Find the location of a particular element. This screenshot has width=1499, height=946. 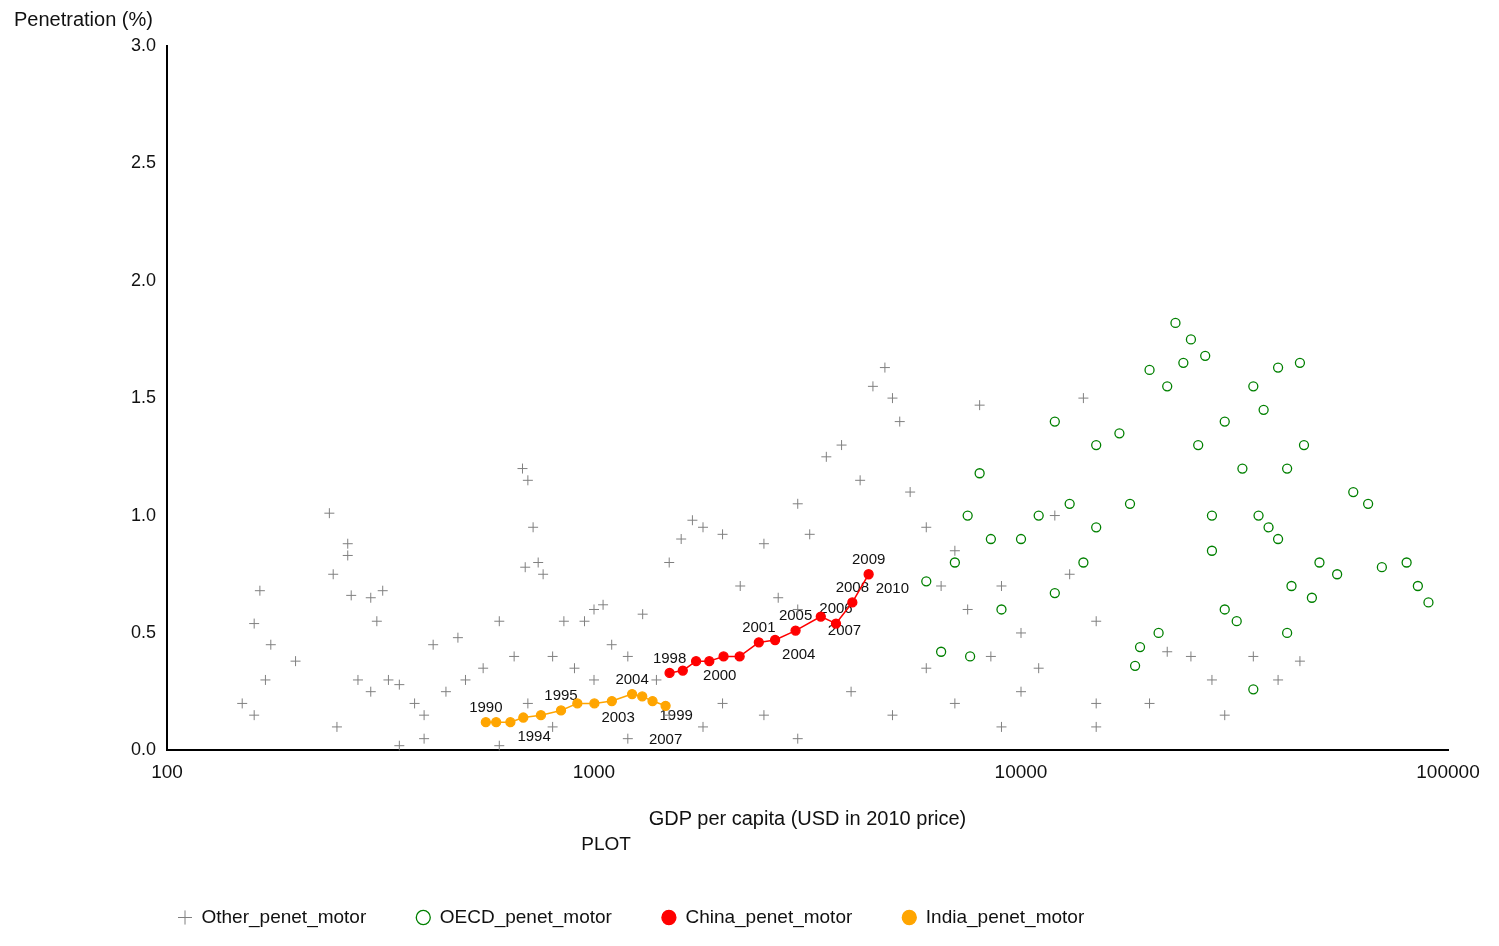

legend-title: PLOT is located at coordinates (606, 843).